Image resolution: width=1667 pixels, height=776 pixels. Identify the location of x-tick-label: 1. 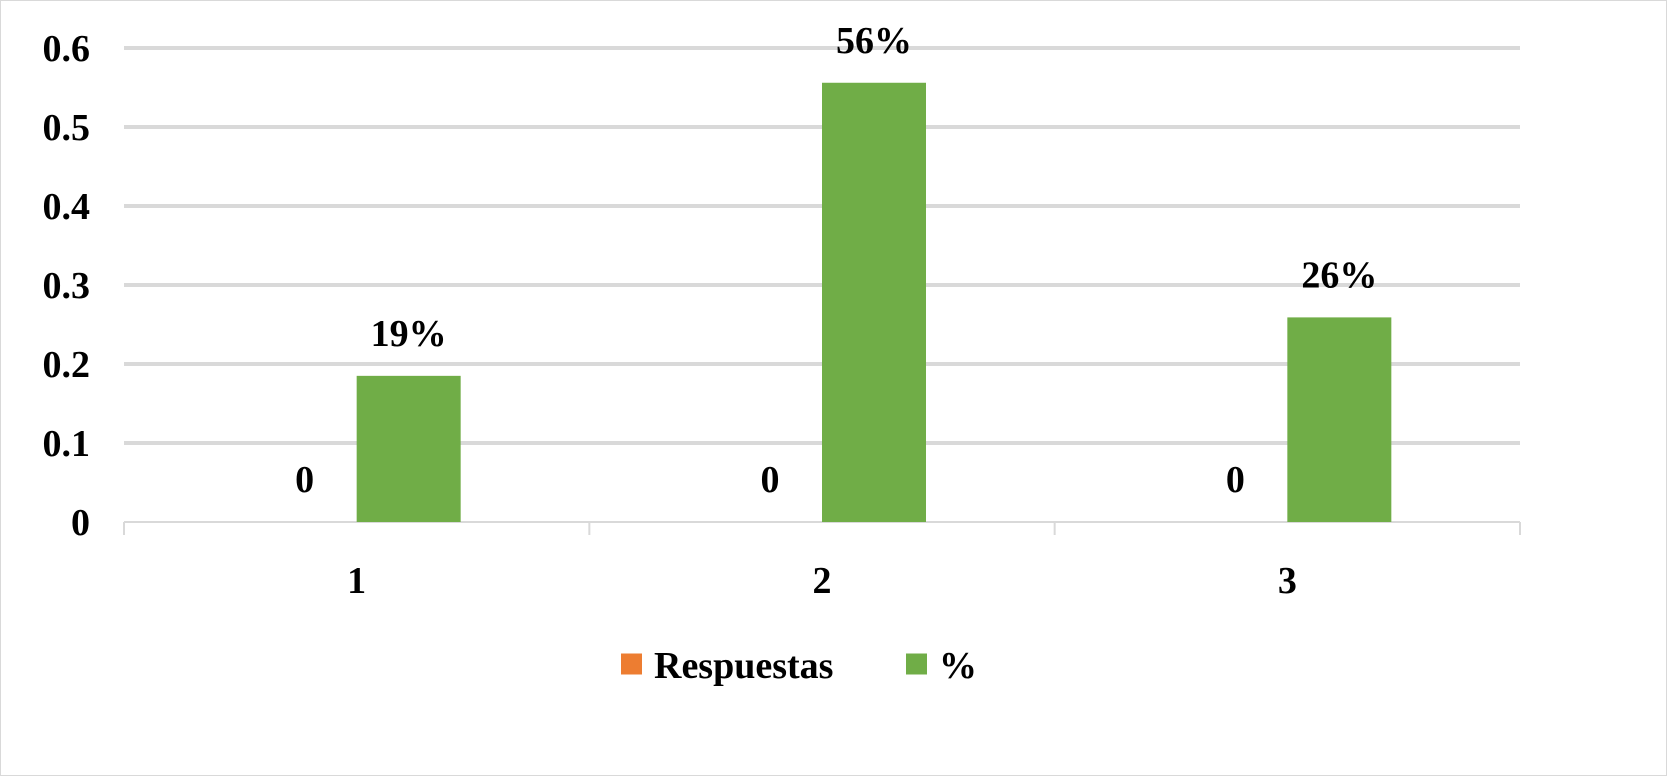
(356, 581).